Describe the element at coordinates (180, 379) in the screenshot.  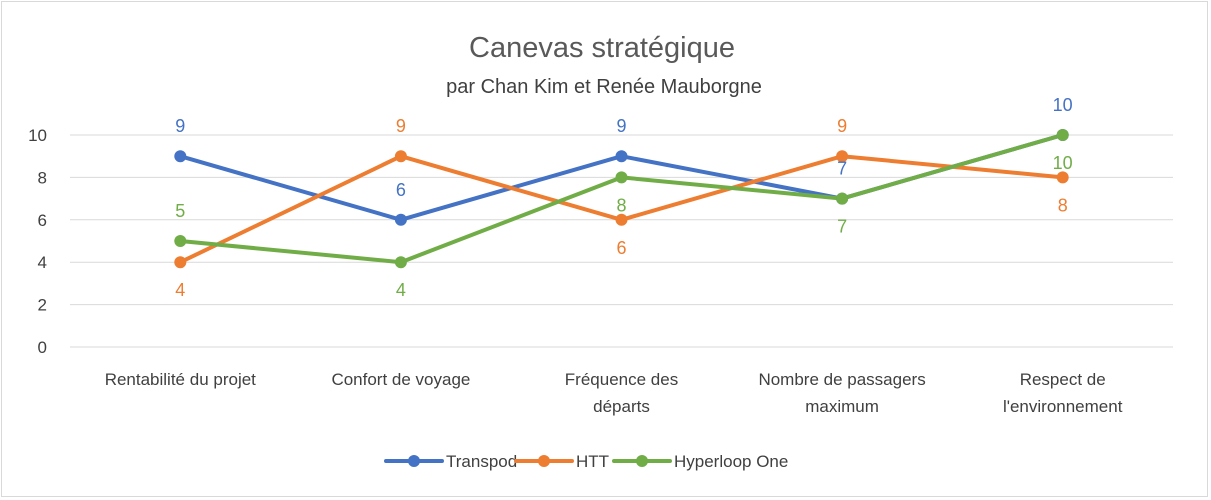
I see `x-category-label: Rentabilité du projet` at that location.